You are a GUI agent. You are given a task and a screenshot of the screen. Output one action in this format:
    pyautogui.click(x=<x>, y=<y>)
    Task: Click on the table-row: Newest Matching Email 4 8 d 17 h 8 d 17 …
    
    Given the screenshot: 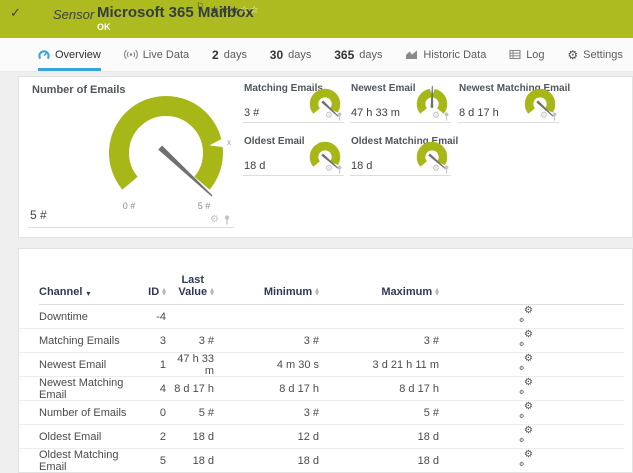 What is the action you would take?
    pyautogui.click(x=321, y=389)
    